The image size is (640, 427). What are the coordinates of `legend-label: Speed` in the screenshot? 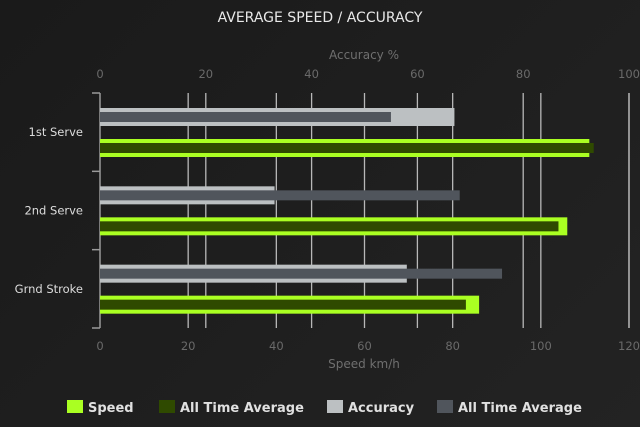 It's located at (111, 408).